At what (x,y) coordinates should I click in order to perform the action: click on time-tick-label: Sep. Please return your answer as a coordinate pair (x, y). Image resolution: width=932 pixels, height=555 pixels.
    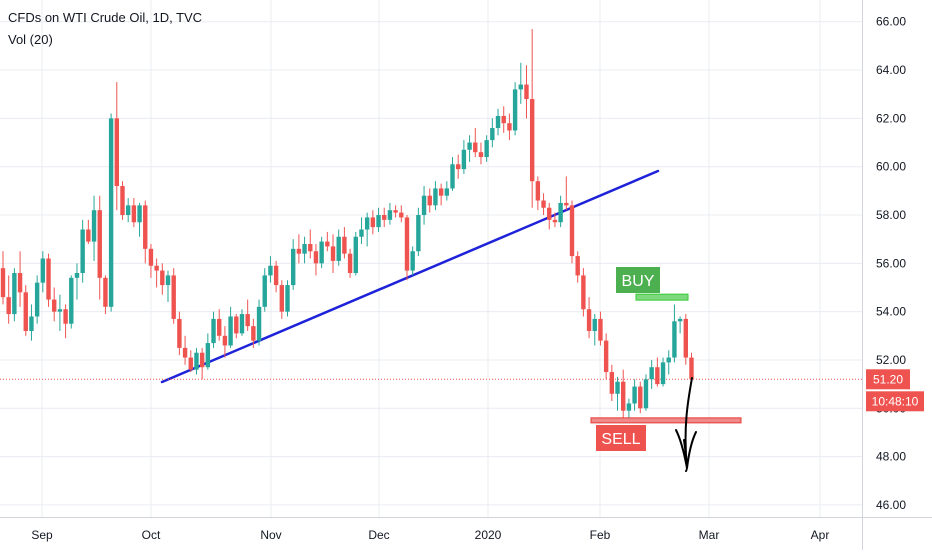
    Looking at the image, I should click on (42, 535).